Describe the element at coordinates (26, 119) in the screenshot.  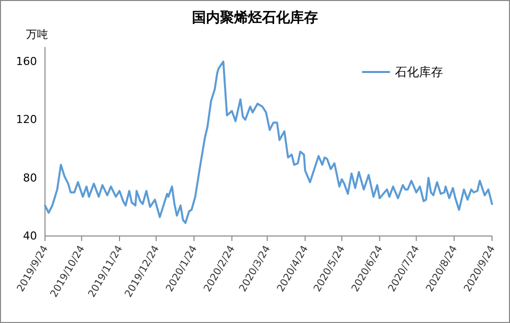
I see `y-tick-label: 120` at that location.